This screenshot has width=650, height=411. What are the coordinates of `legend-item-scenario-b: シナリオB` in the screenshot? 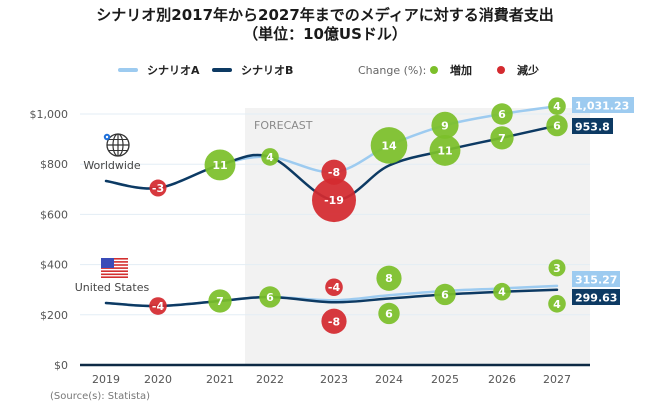 It's located at (252, 70).